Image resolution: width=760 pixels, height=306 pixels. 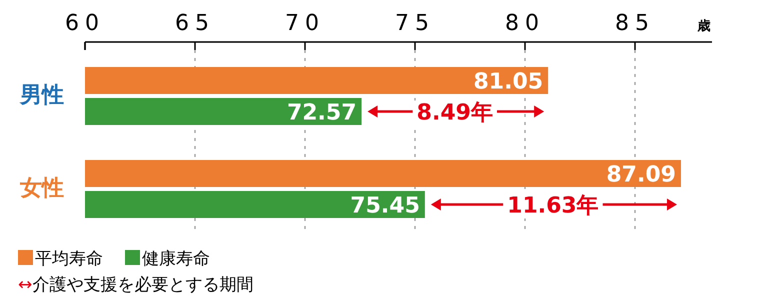 What do you see at coordinates (85, 23) in the screenshot?
I see `x-tick-label: 60` at bounding box center [85, 23].